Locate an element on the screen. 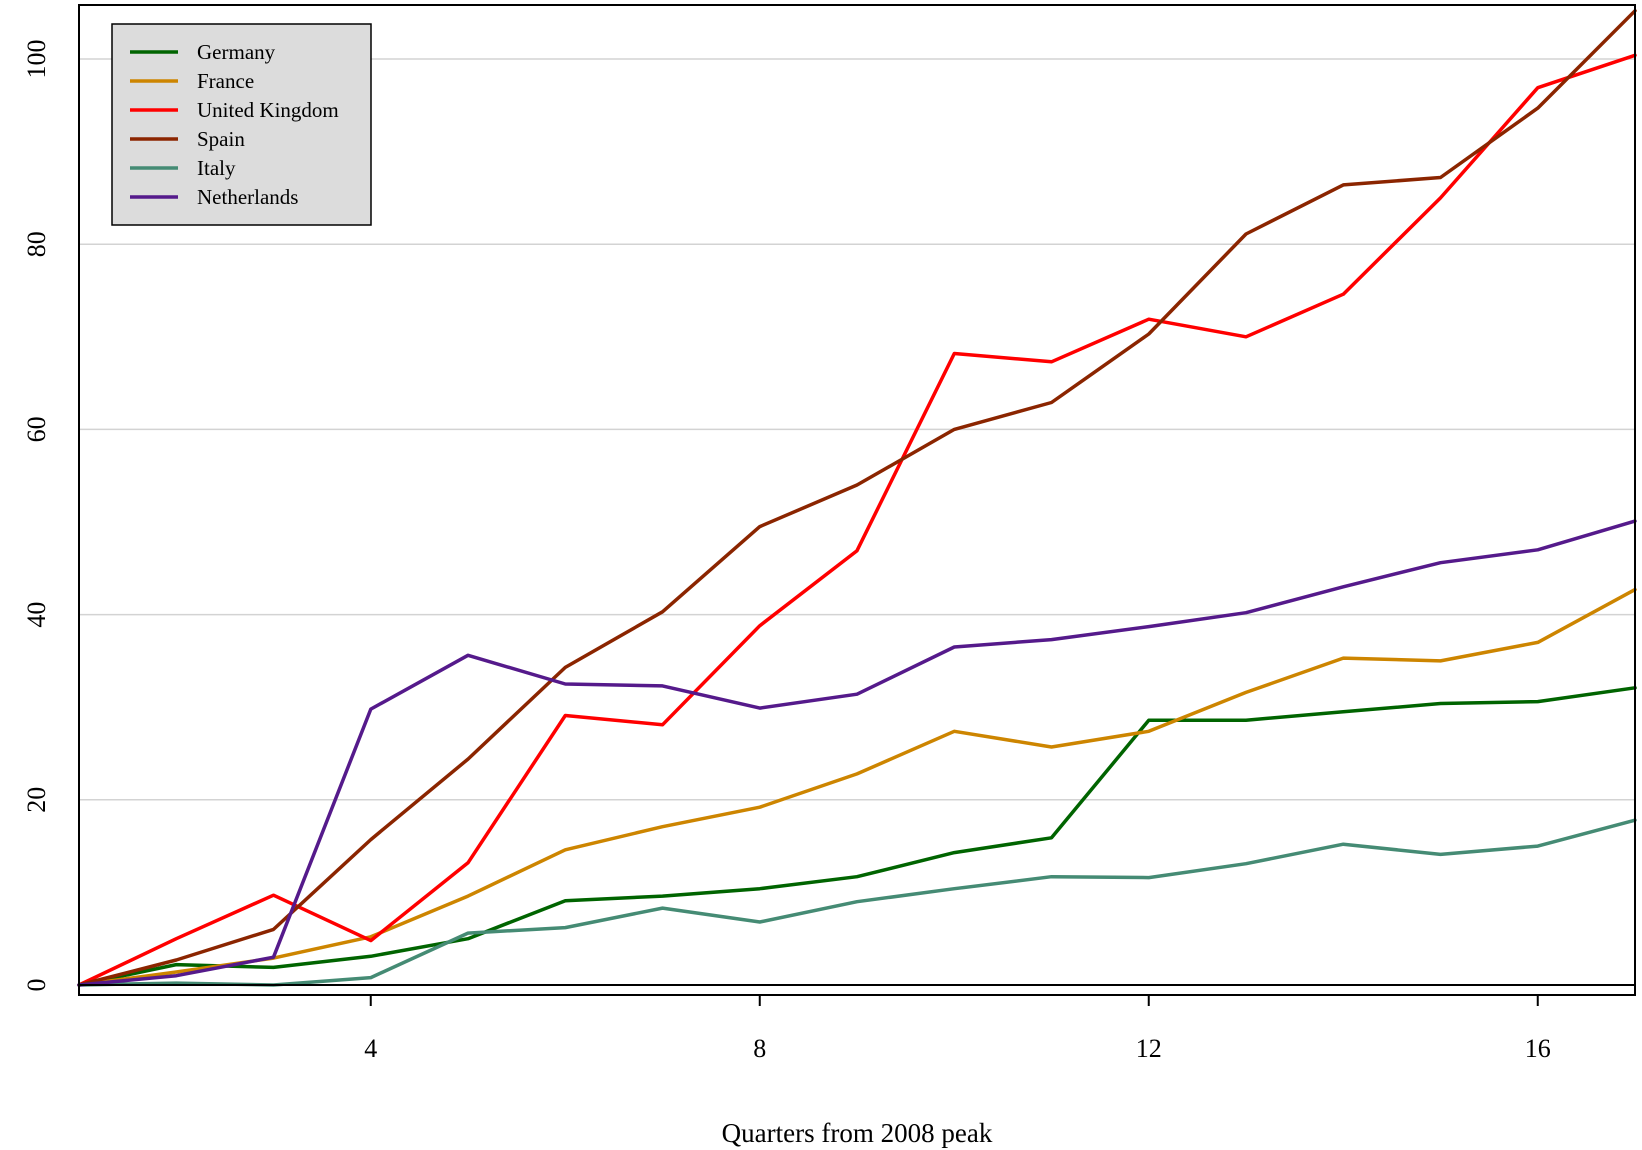 The width and height of the screenshot is (1642, 1150). y-tick-label-0: 0 is located at coordinates (36, 985).